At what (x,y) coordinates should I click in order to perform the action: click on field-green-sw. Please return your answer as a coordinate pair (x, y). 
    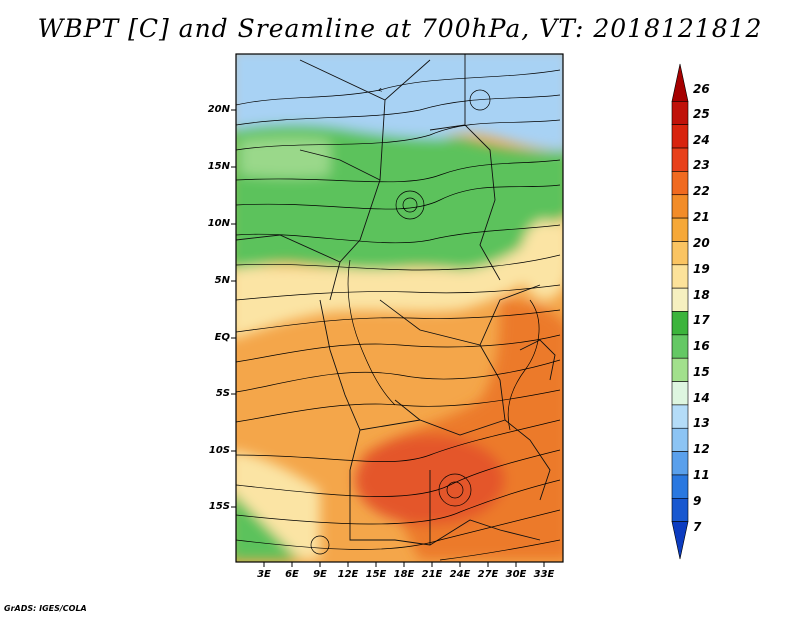
    Looking at the image, I should click on (268, 528).